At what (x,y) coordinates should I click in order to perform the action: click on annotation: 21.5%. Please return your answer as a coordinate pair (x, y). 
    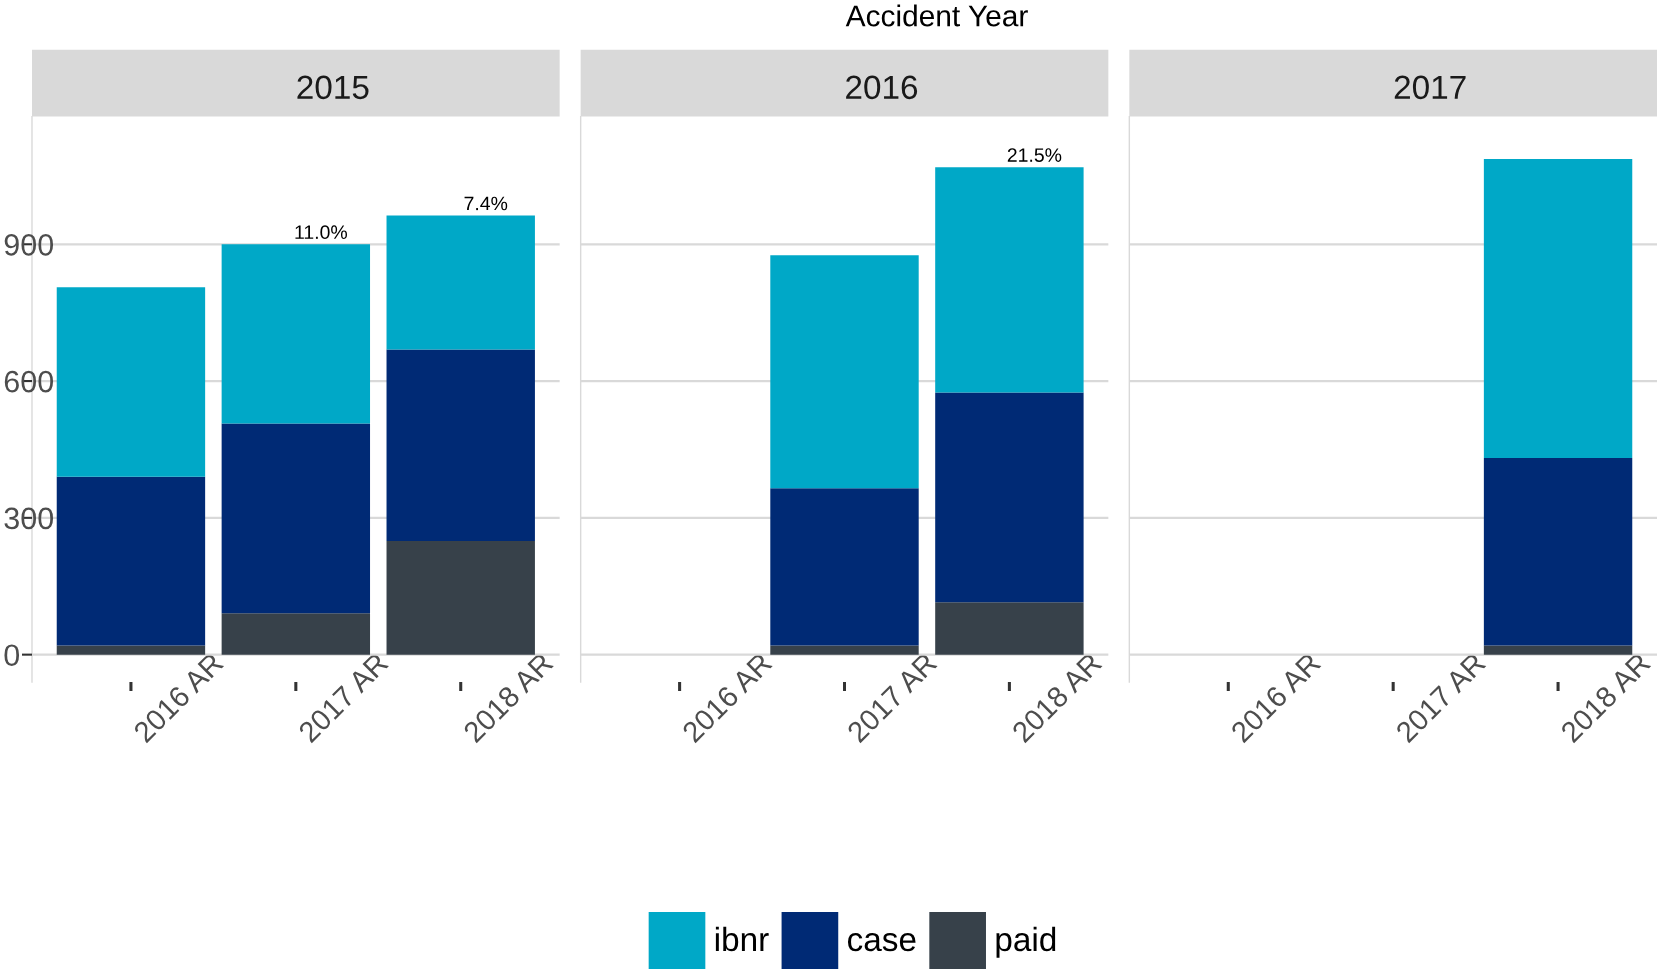
    Looking at the image, I should click on (1034, 155).